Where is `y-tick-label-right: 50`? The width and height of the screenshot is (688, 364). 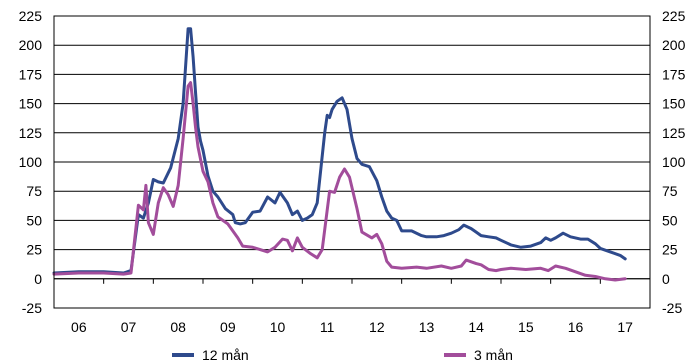 y-tick-label-right: 50 is located at coordinates (670, 220).